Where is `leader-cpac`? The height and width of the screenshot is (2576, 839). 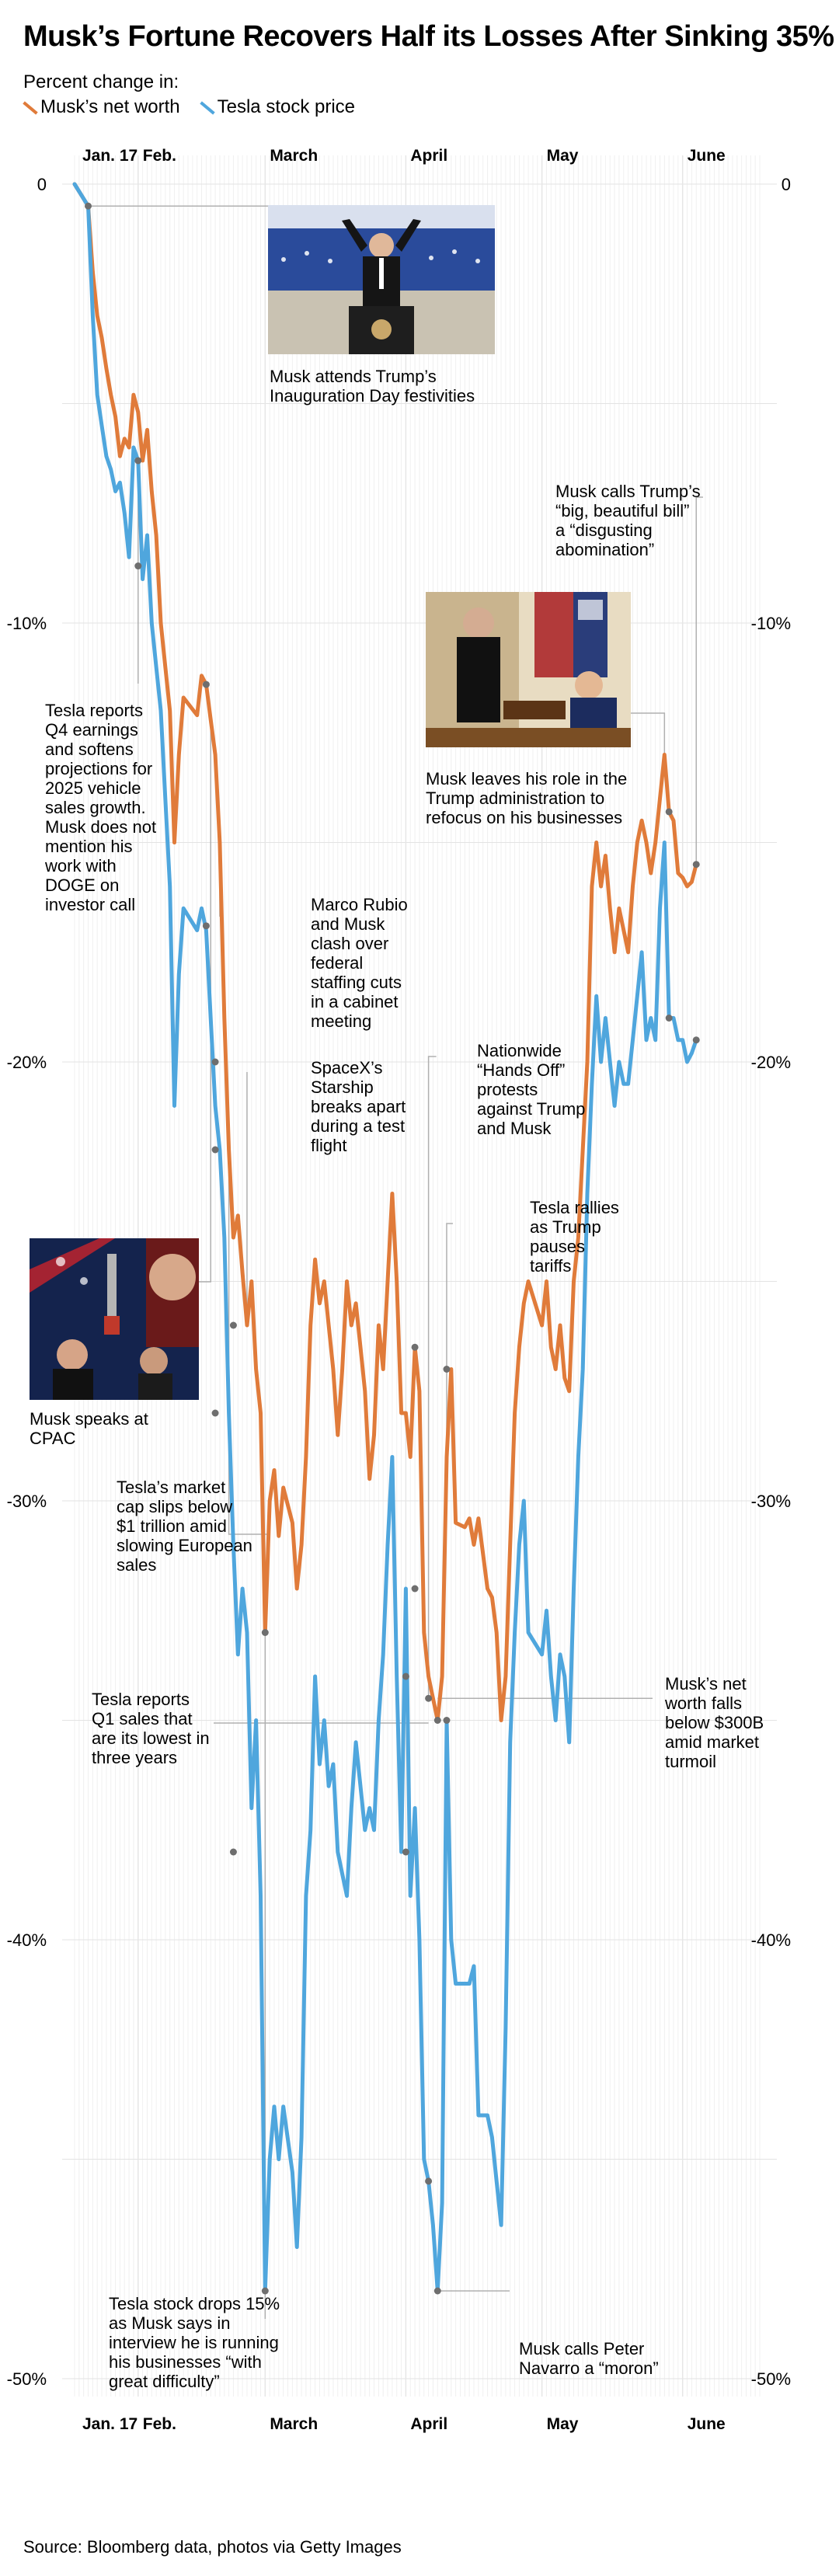
leader-cpac is located at coordinates (205, 1001).